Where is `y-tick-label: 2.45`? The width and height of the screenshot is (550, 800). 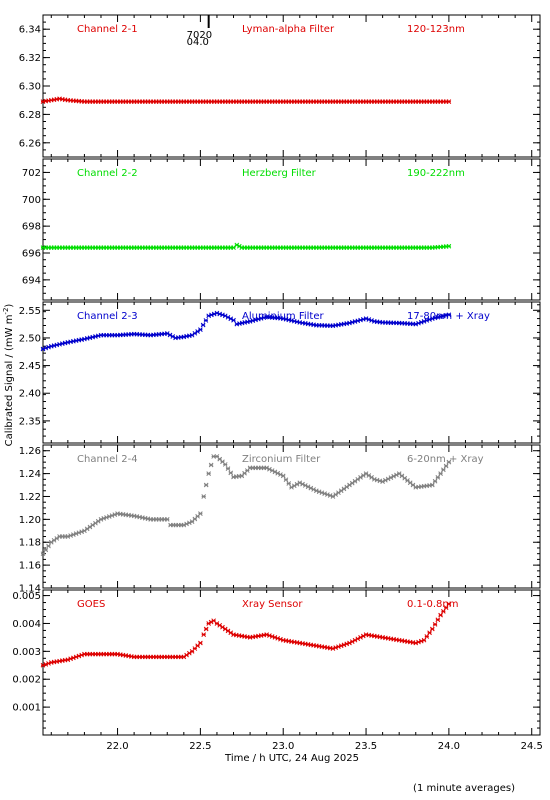
y-tick-label: 2.45 is located at coordinates (30, 366).